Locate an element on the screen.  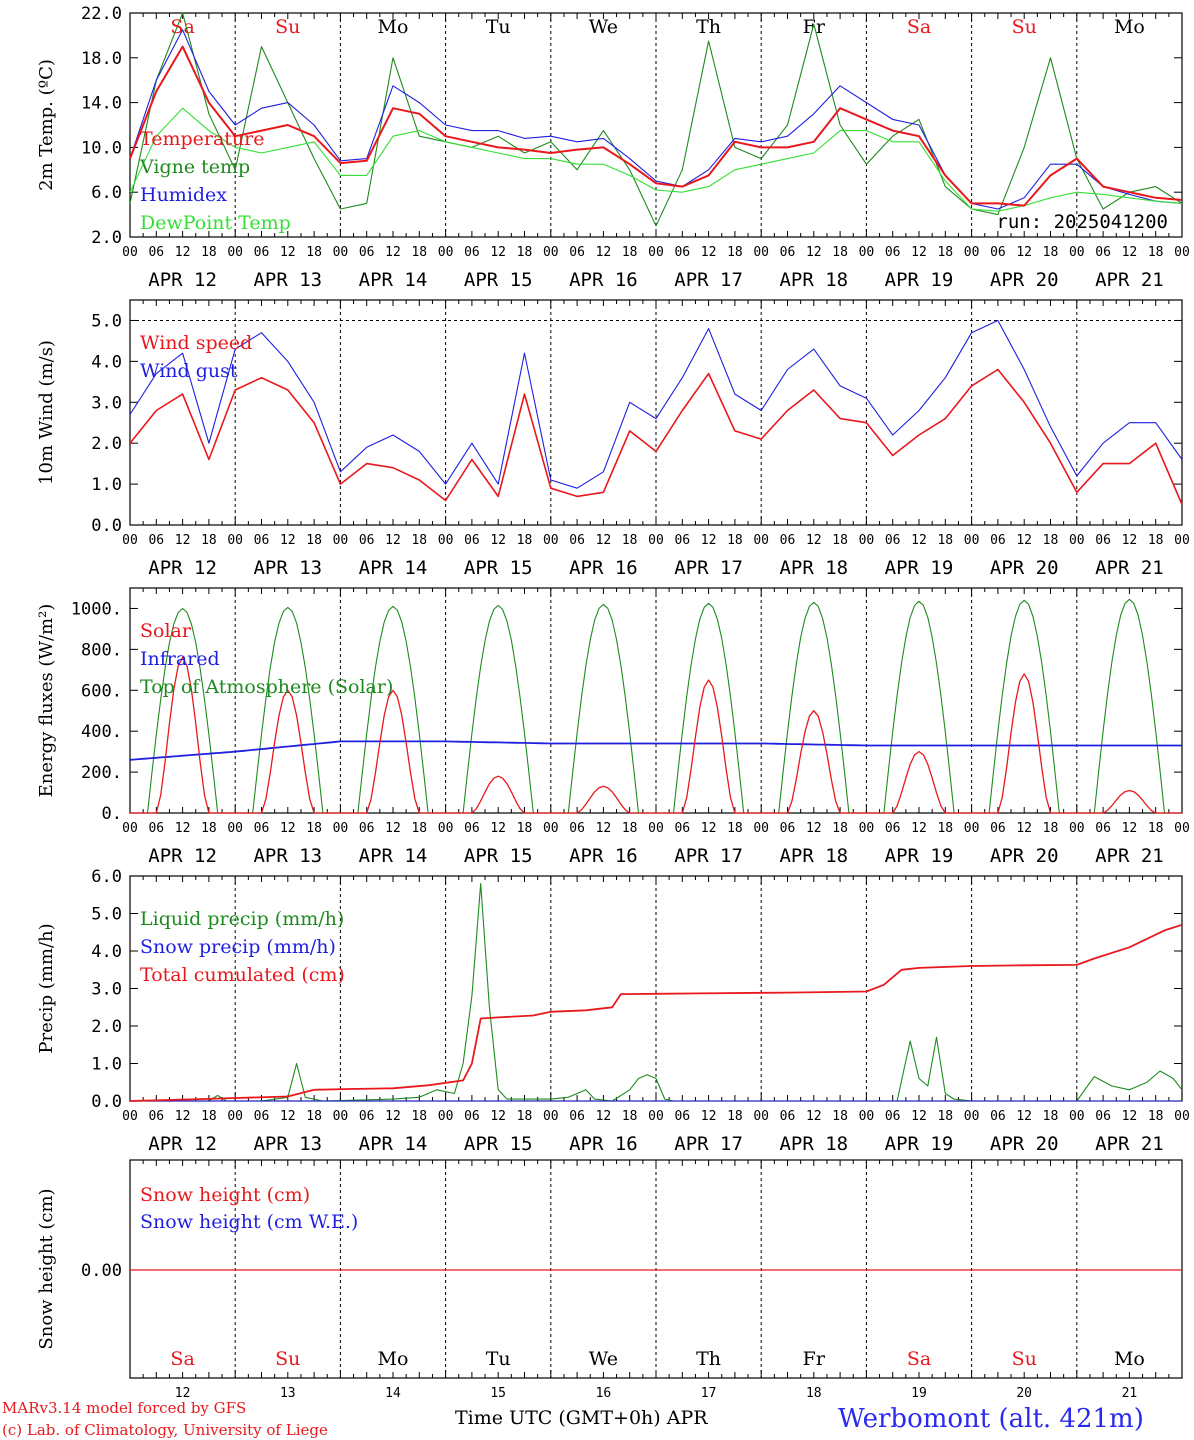
y-tick-label: 6.0 is located at coordinates (106, 193).